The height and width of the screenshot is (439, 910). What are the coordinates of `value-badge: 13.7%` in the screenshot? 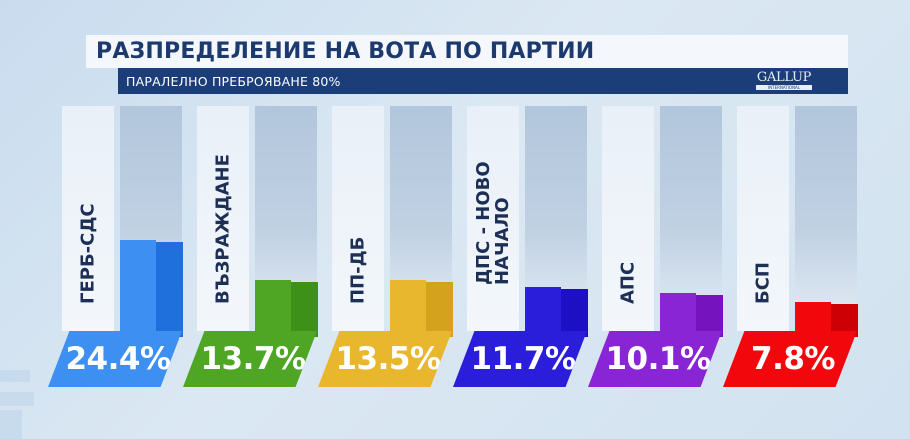 It's located at (250, 359).